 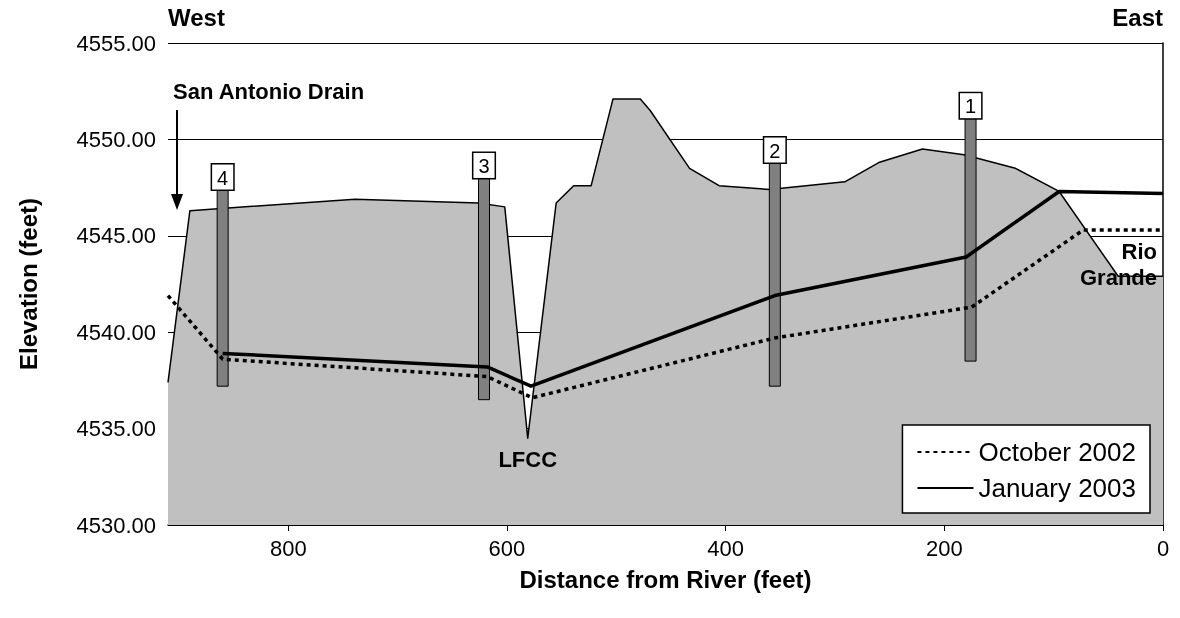 I want to click on annotation: San Antonio Drain, so click(x=269, y=91).